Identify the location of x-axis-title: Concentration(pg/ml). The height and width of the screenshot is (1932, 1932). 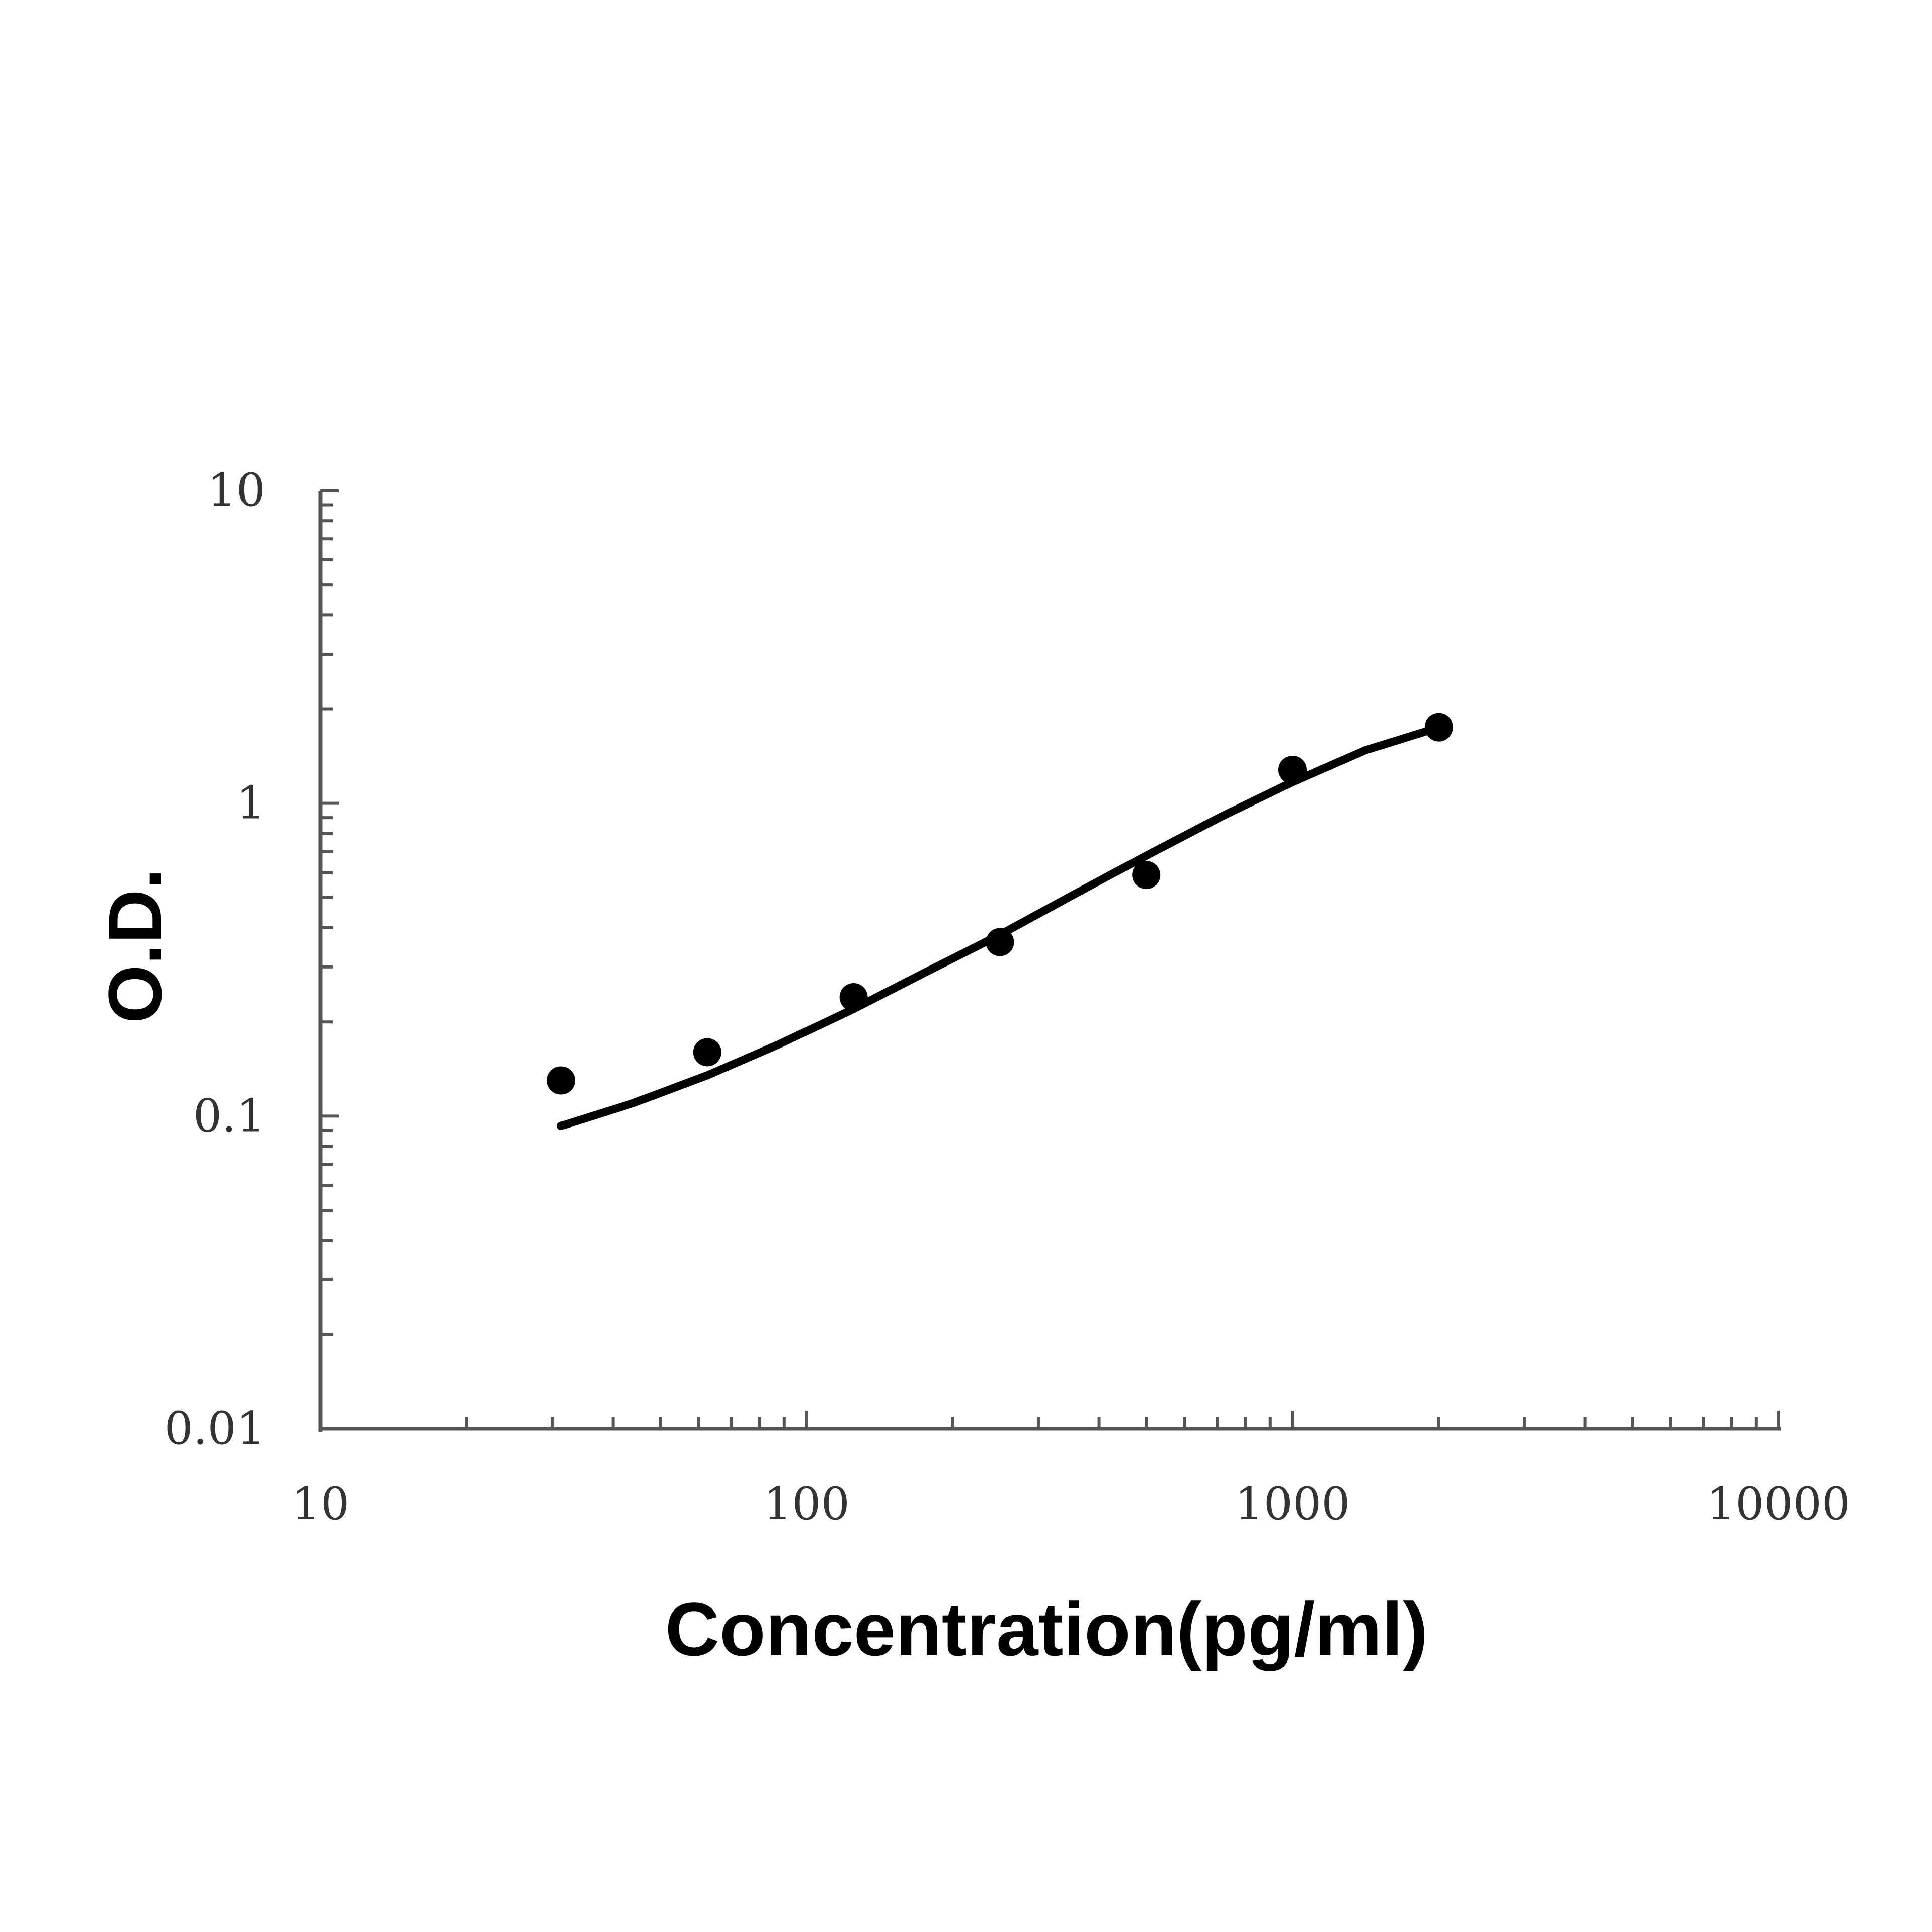
(1046, 1629).